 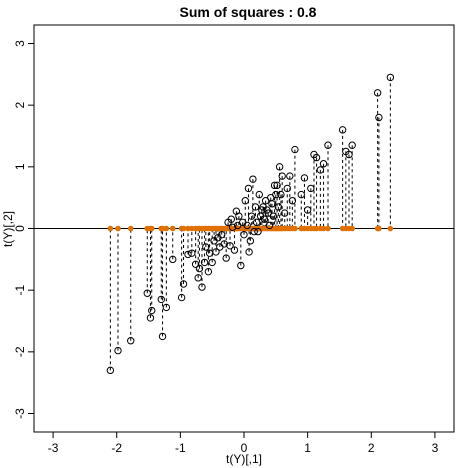 I want to click on chart-title: Sum of squares : 0.8, so click(x=248, y=12).